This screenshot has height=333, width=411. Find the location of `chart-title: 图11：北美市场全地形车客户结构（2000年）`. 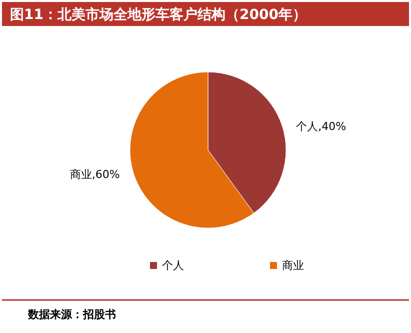

chart-title: 图11：北美市场全地形车客户结构（2000年） is located at coordinates (158, 14).